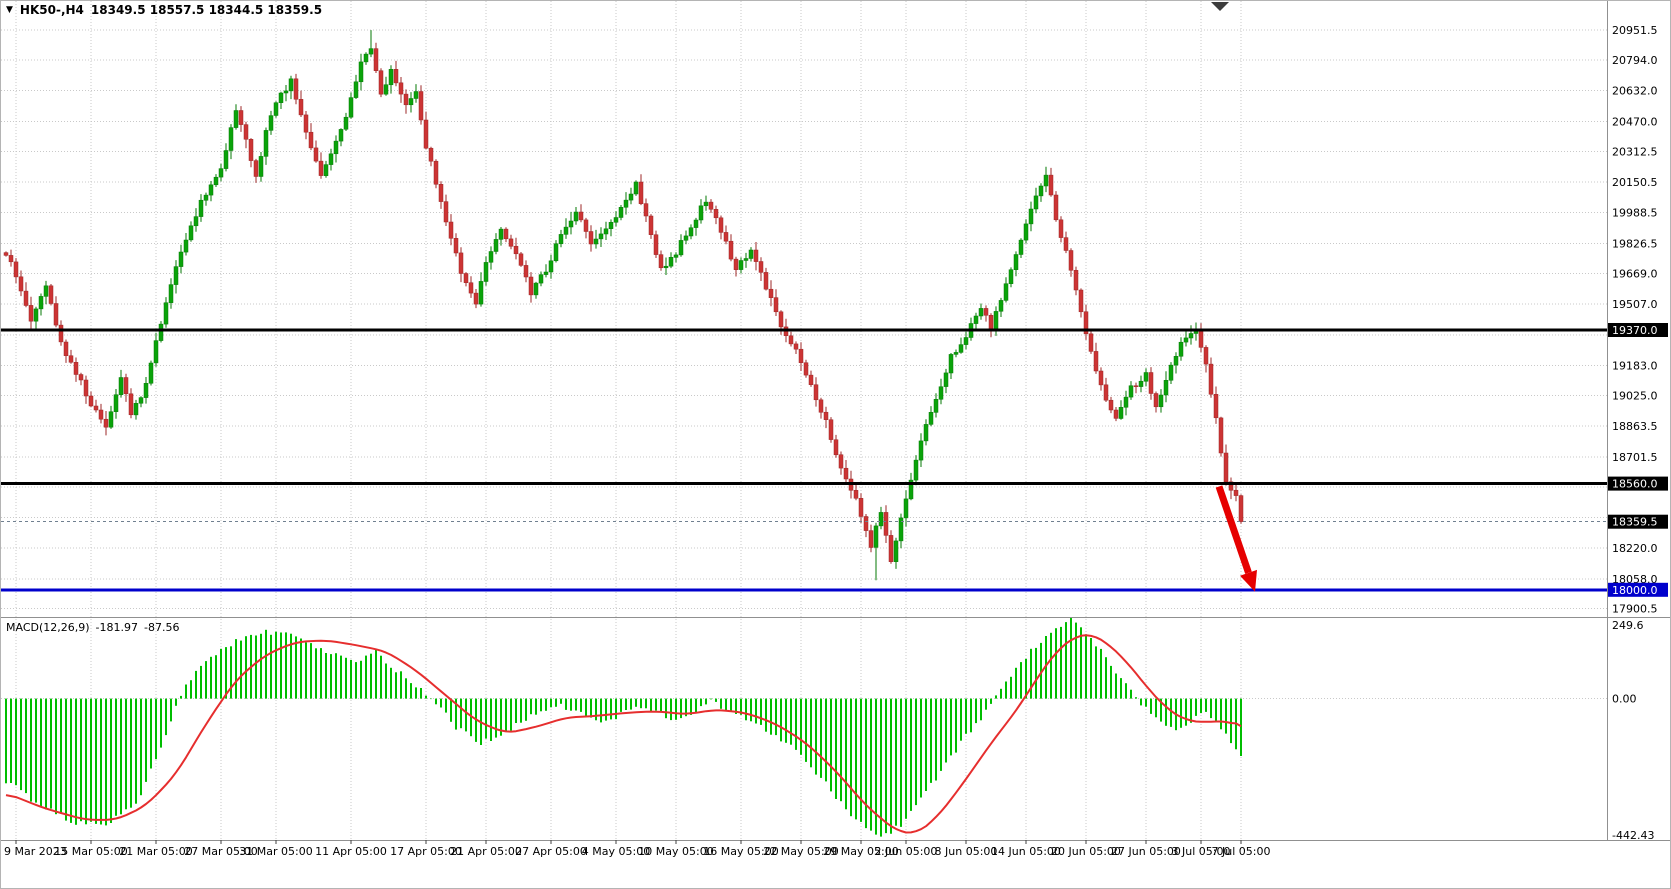 The image size is (1671, 889). What do you see at coordinates (1635, 426) in the screenshot?
I see `y-axis-label: 18863.5` at bounding box center [1635, 426].